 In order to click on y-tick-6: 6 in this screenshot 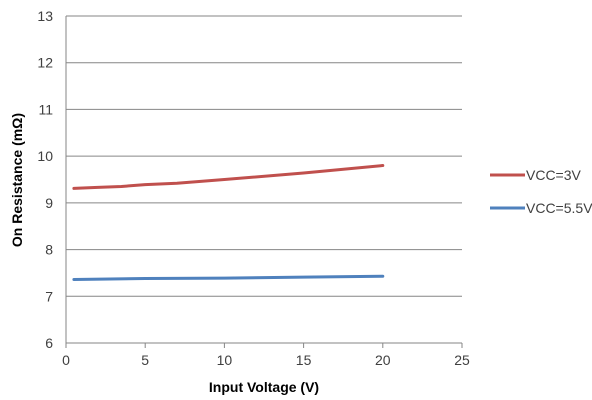, I will do `click(49, 343)`.